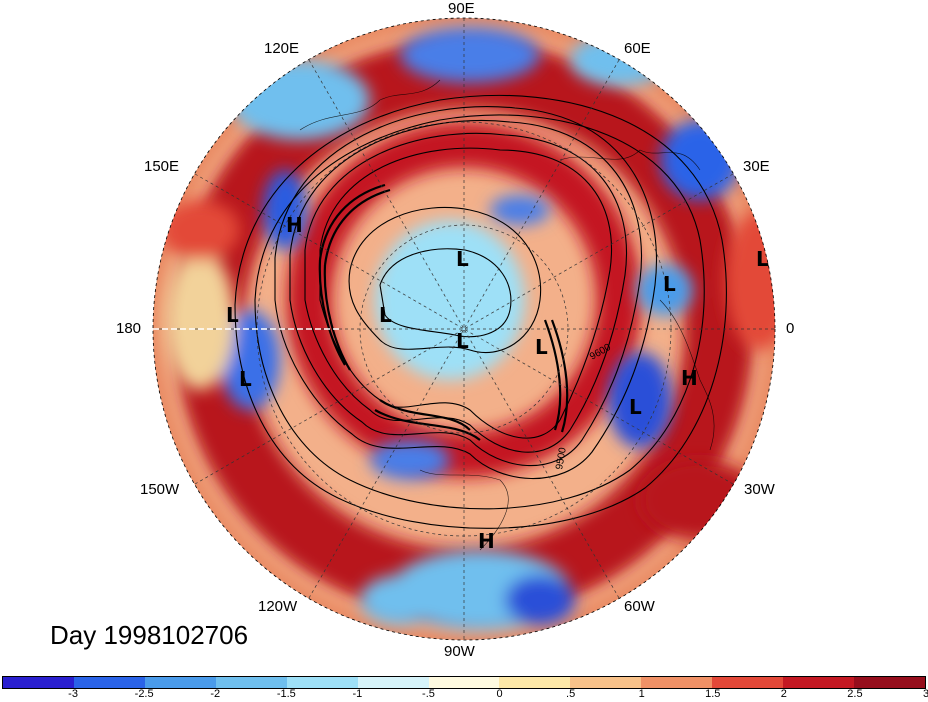  Describe the element at coordinates (464, 695) in the screenshot. I see `colorbar-labels: -3 -2.5 -2 -1.5 -1 -.5 0 .5 1 1.5 2 2.5 3` at that location.